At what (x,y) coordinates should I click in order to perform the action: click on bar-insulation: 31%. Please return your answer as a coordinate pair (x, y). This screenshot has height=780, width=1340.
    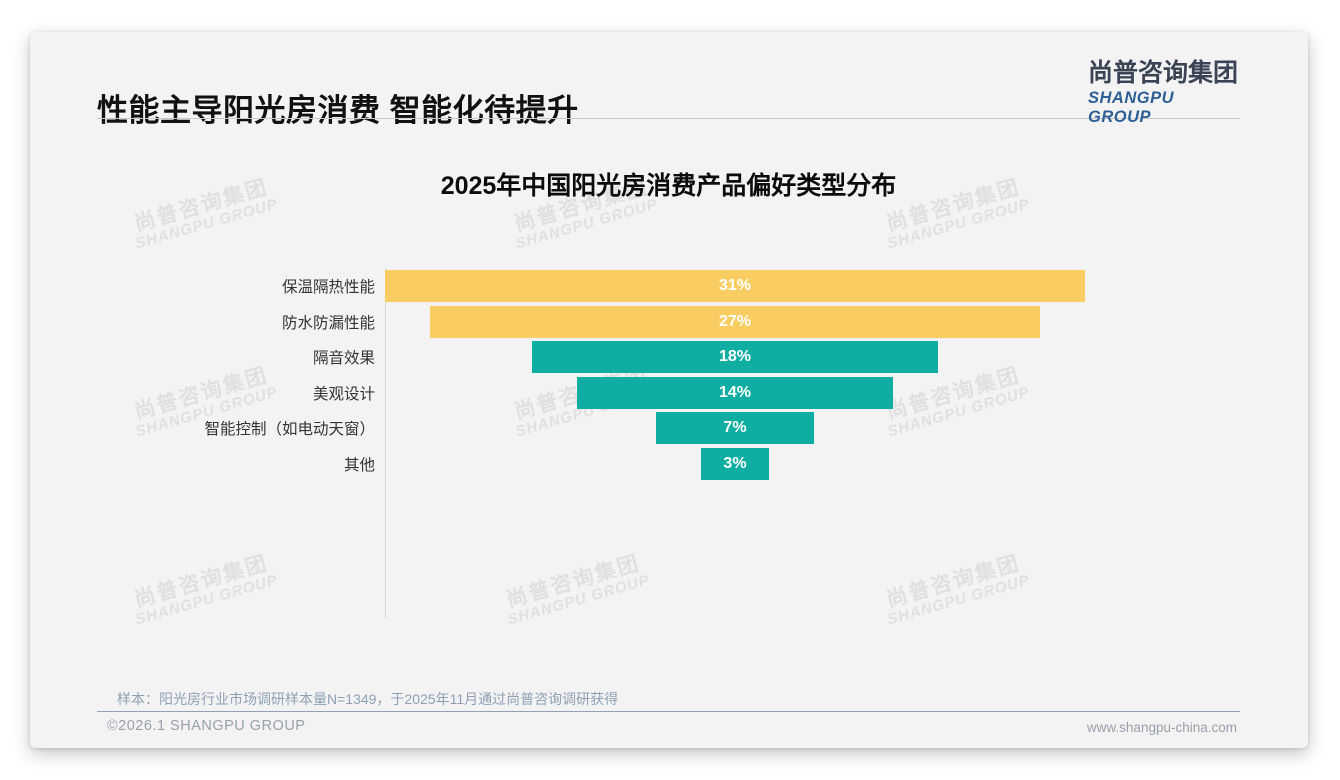
    Looking at the image, I should click on (735, 286).